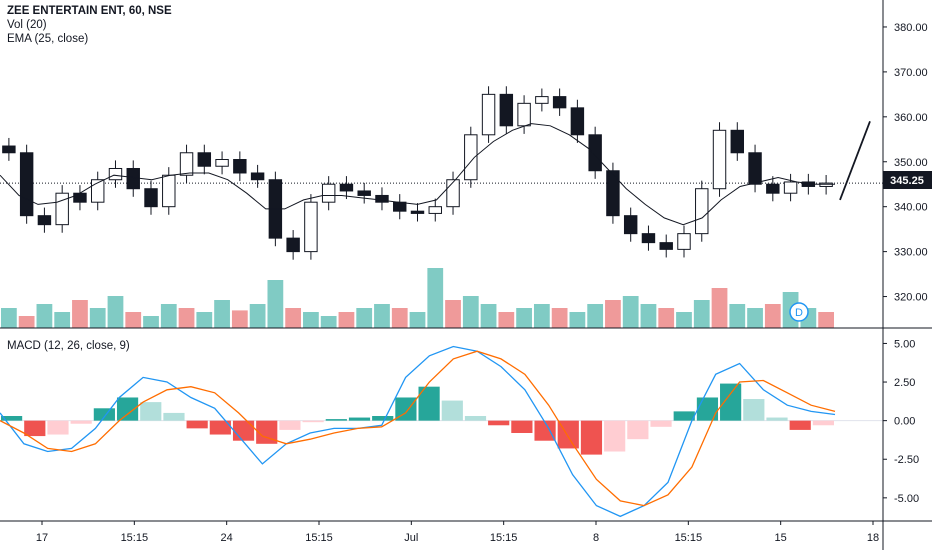  What do you see at coordinates (911, 208) in the screenshot?
I see `price-tick-label: 340.00` at bounding box center [911, 208].